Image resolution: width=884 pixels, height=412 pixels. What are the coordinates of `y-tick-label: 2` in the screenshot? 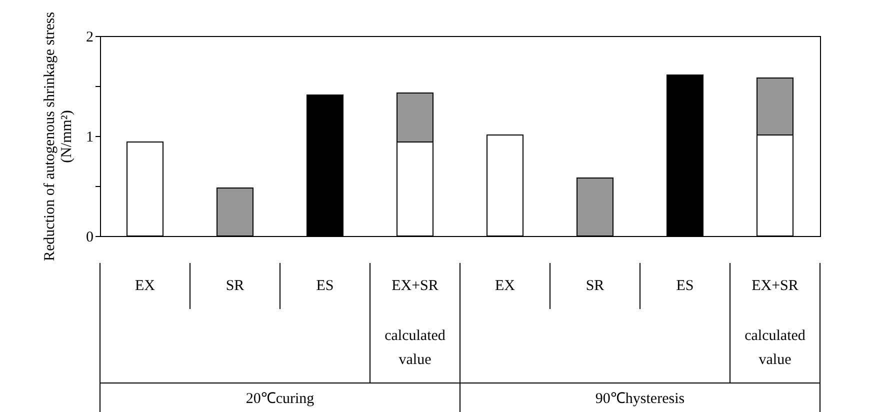 It's located at (90, 38).